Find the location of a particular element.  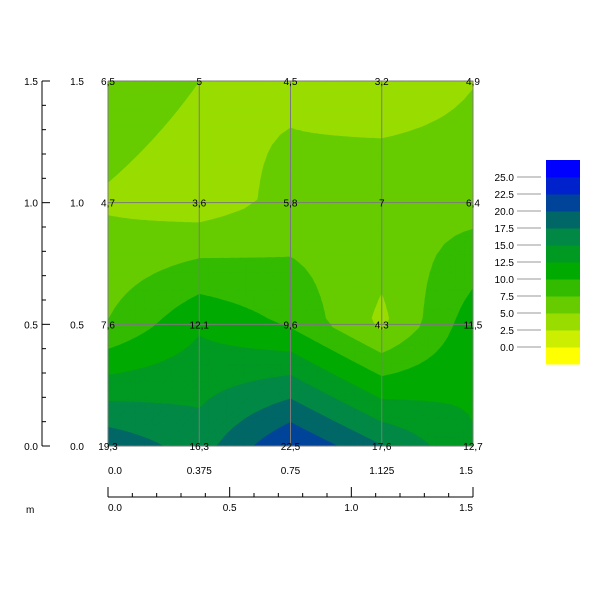

node-value-label: 3,6 is located at coordinates (199, 204).